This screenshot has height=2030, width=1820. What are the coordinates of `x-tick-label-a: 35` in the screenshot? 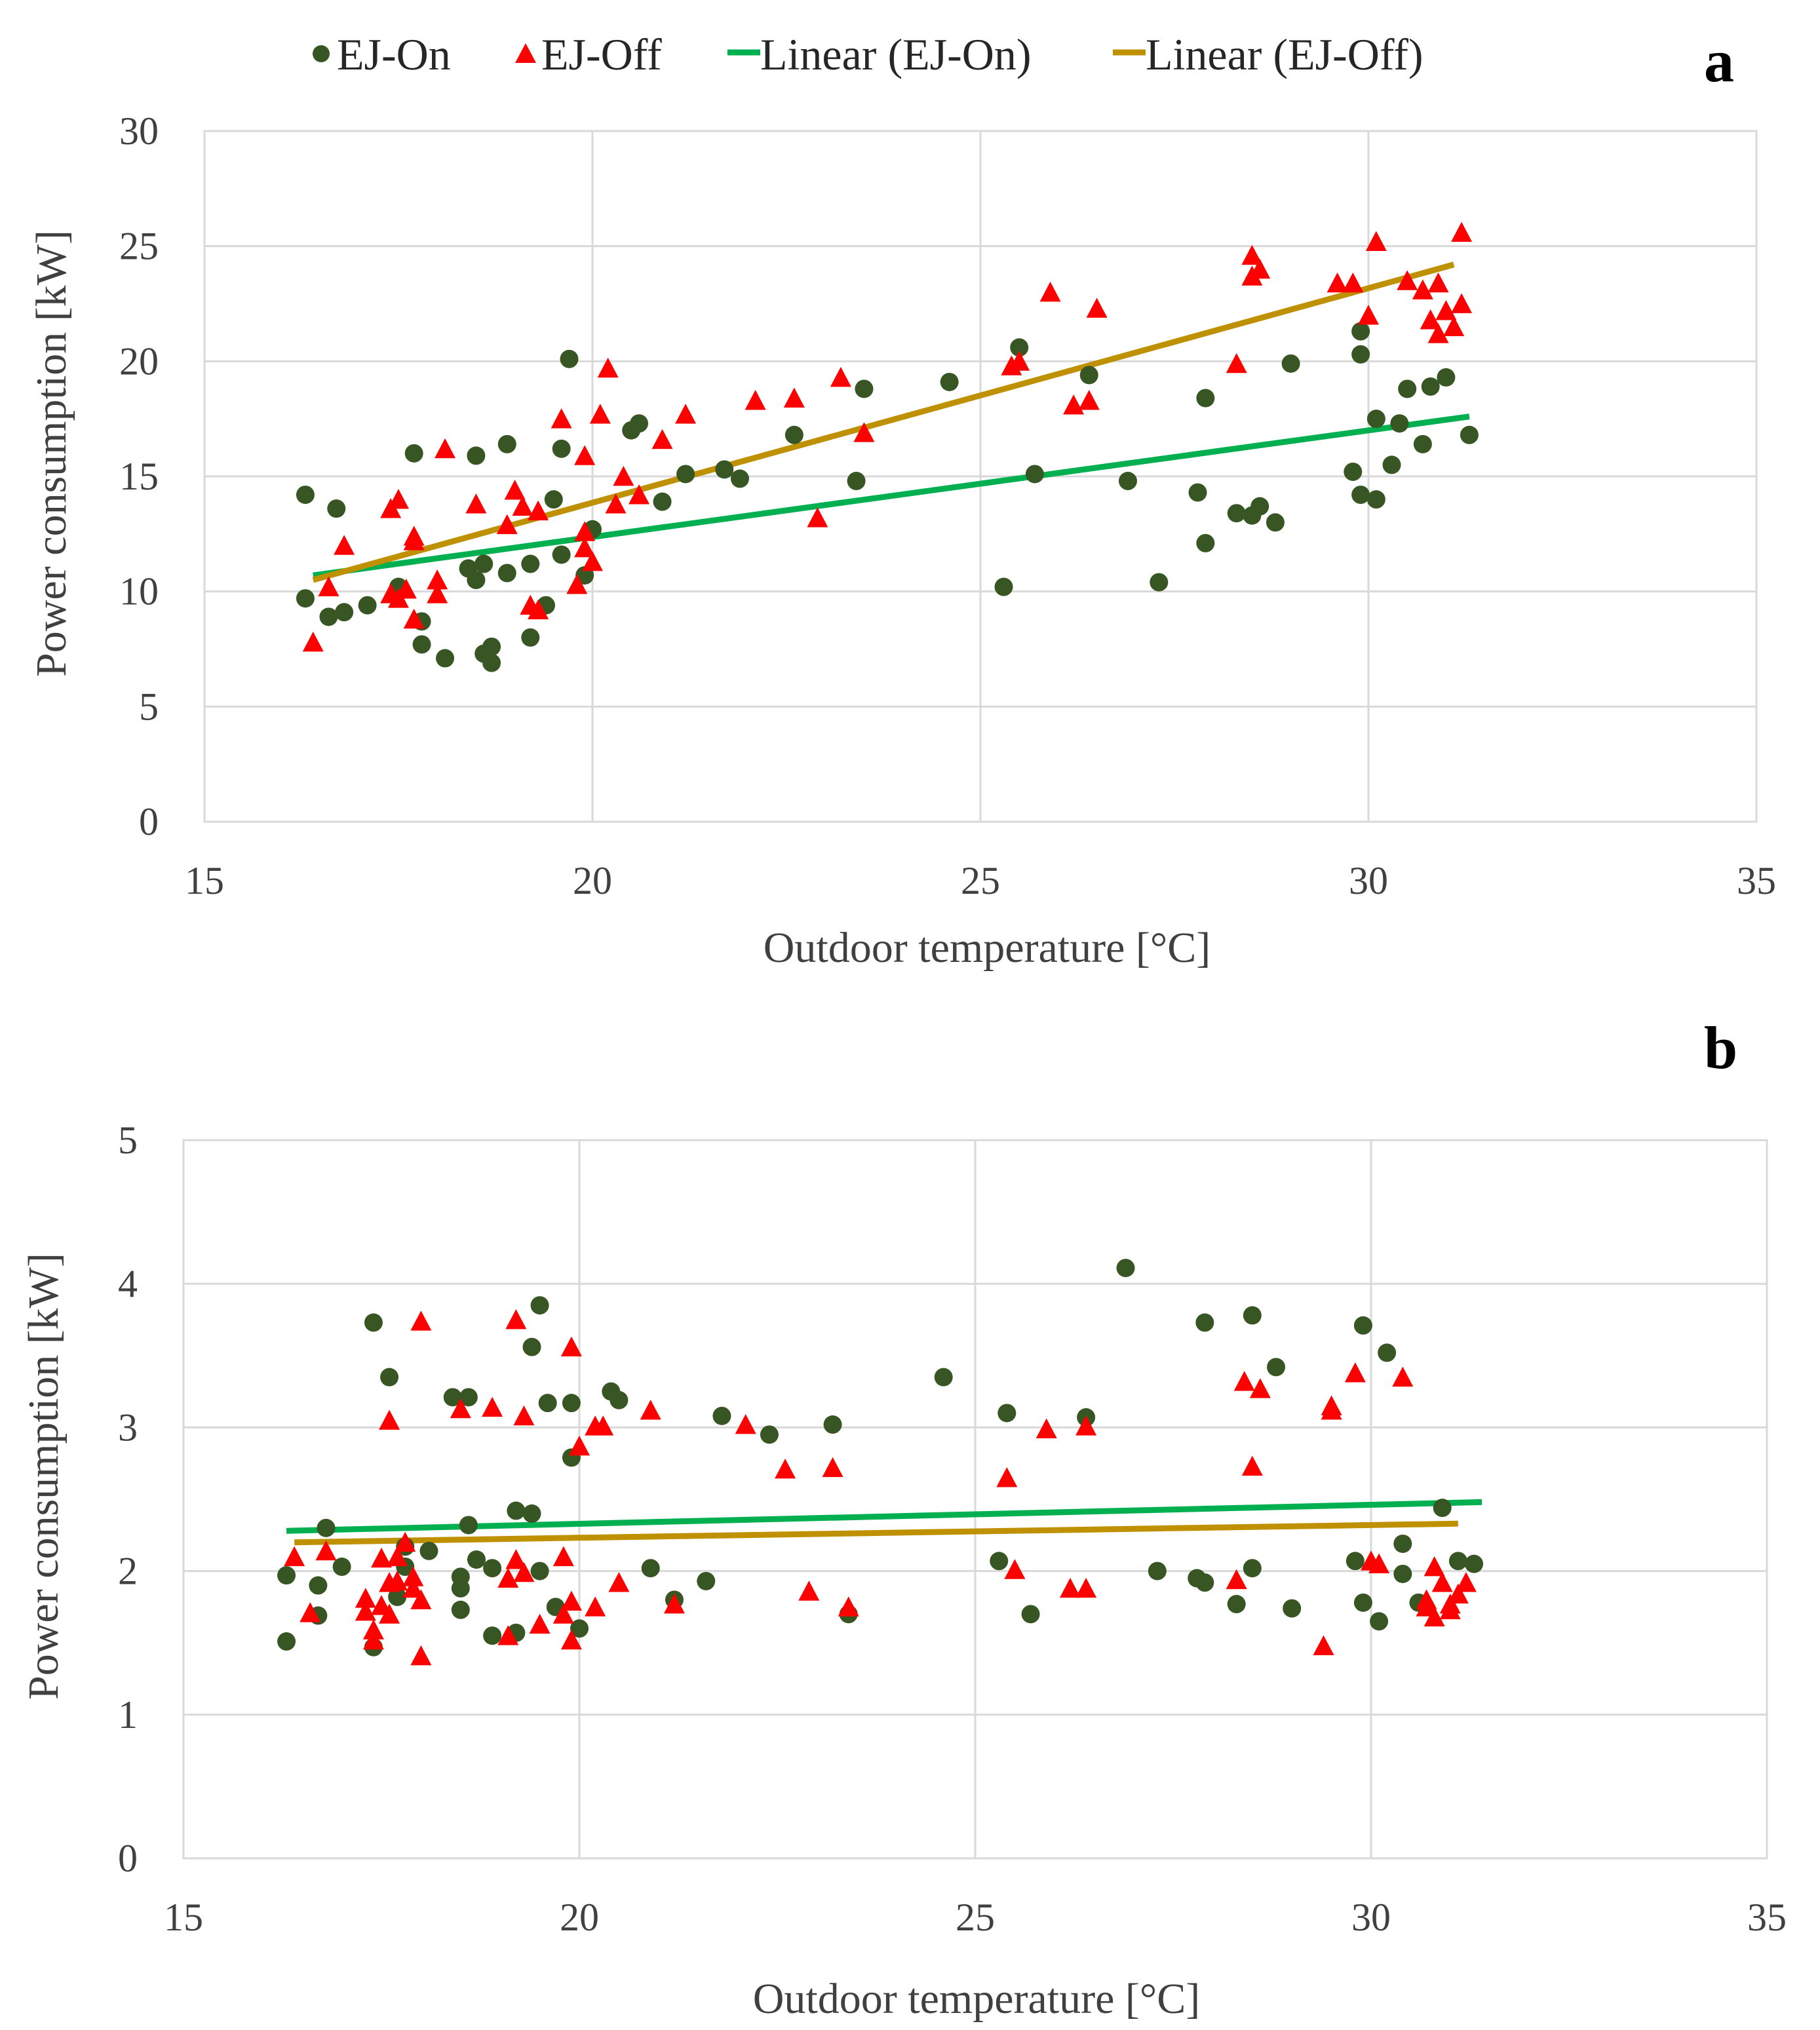 It's located at (1756, 880).